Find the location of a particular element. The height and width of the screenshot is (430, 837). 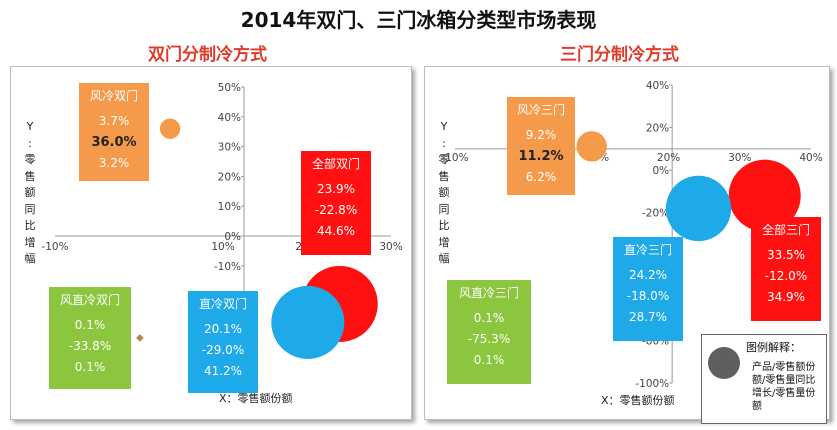

label-value-volume: 41.2% is located at coordinates (223, 371).